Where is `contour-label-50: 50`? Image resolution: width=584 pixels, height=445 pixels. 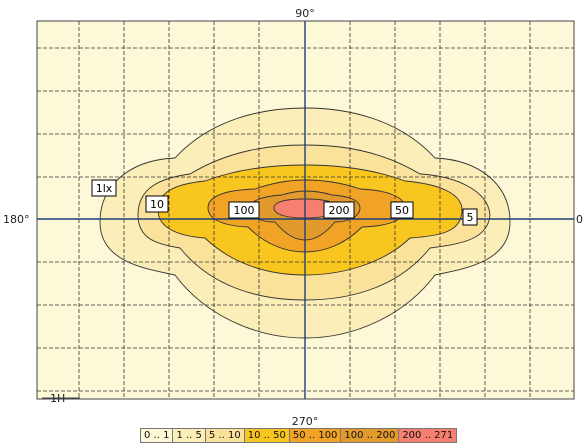
contour-label-50: 50 is located at coordinates (402, 210).